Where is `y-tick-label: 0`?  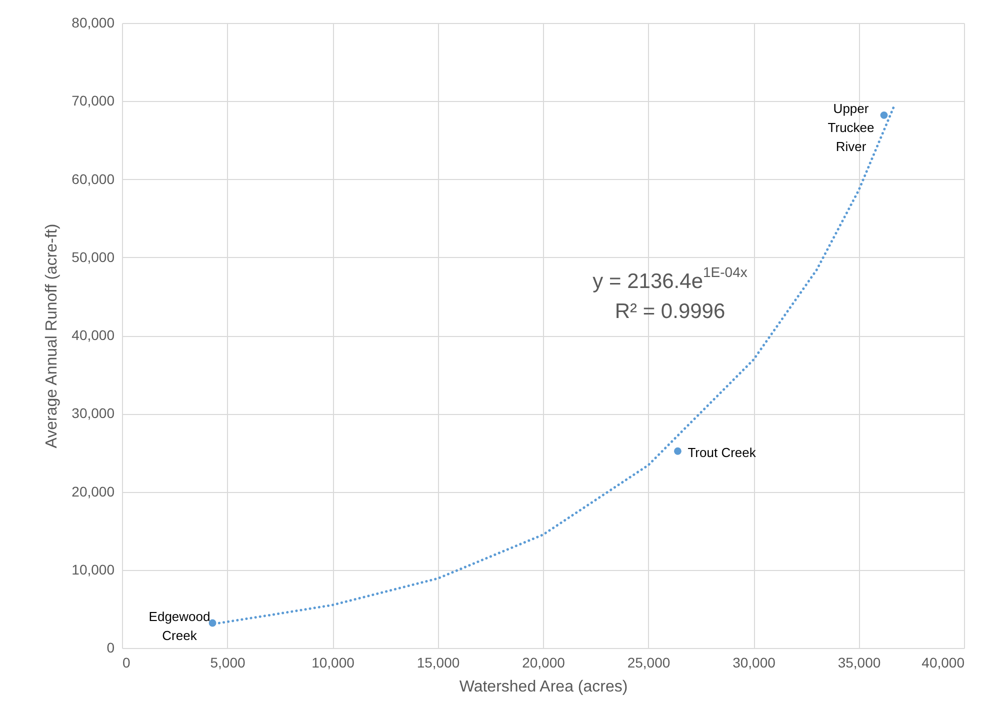
y-tick-label: 0 is located at coordinates (110, 648).